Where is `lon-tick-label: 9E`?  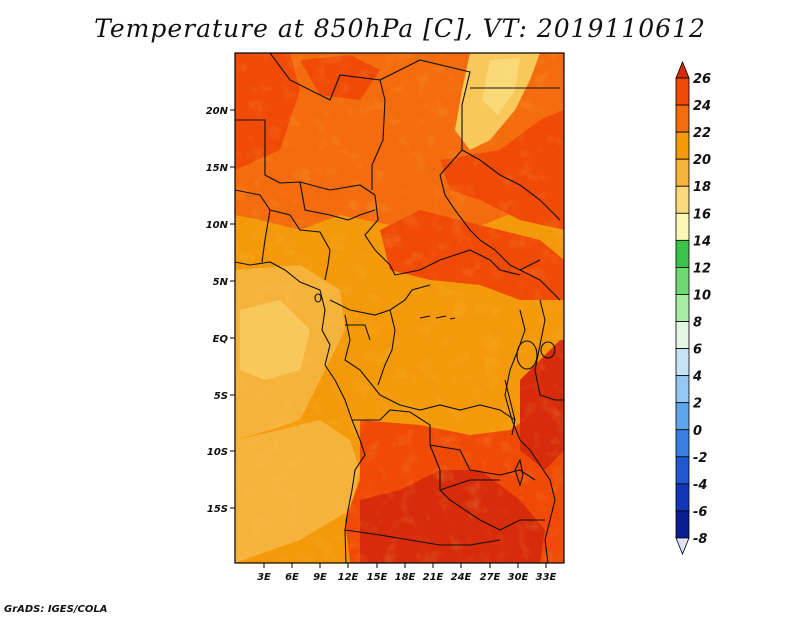
lon-tick-label: 9E is located at coordinates (320, 577).